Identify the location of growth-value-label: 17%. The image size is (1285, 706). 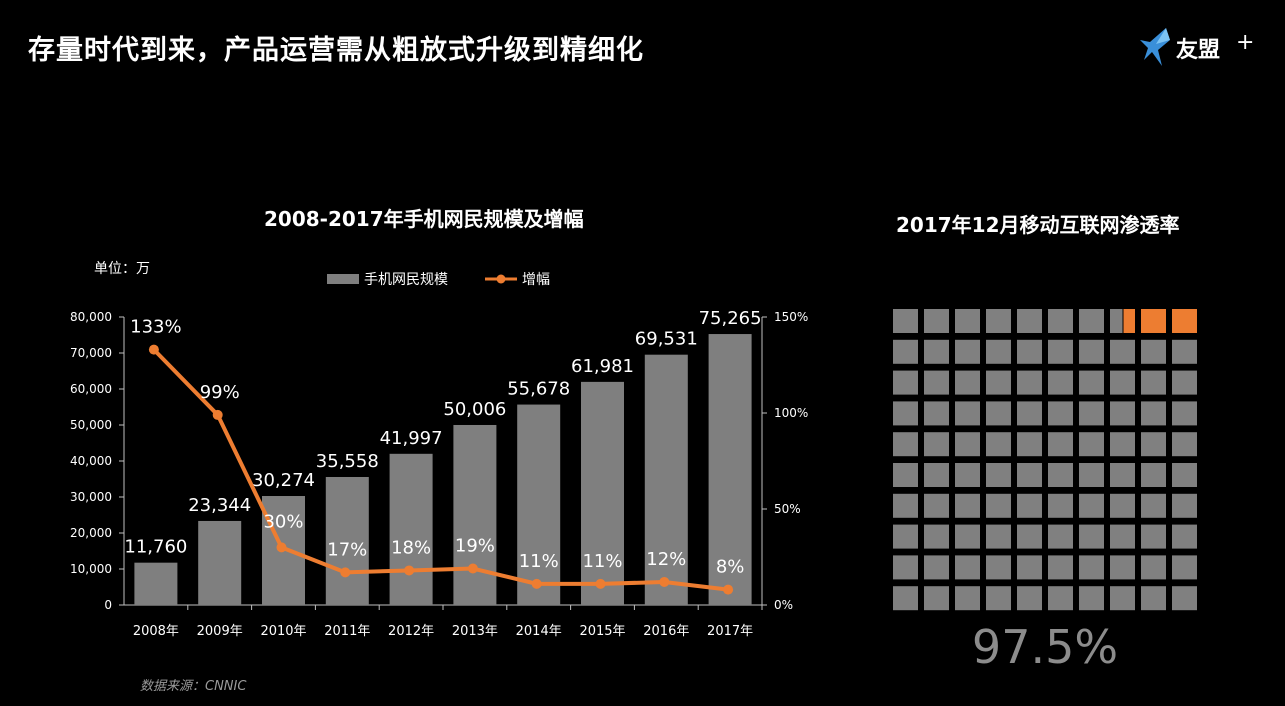
(347, 549).